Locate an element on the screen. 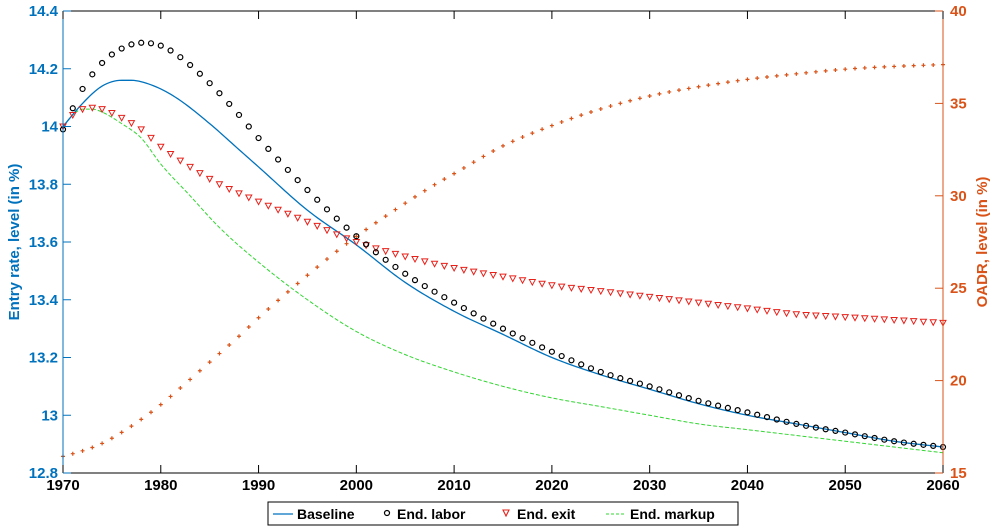 The height and width of the screenshot is (527, 992). x-tick-label: 1970 is located at coordinates (62, 485).